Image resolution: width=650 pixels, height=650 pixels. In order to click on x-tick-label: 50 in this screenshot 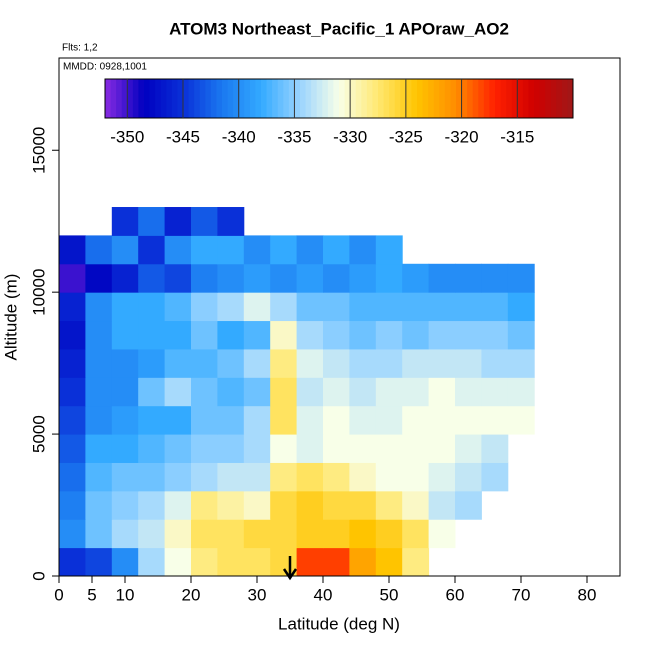, I will do `click(389, 594)`.